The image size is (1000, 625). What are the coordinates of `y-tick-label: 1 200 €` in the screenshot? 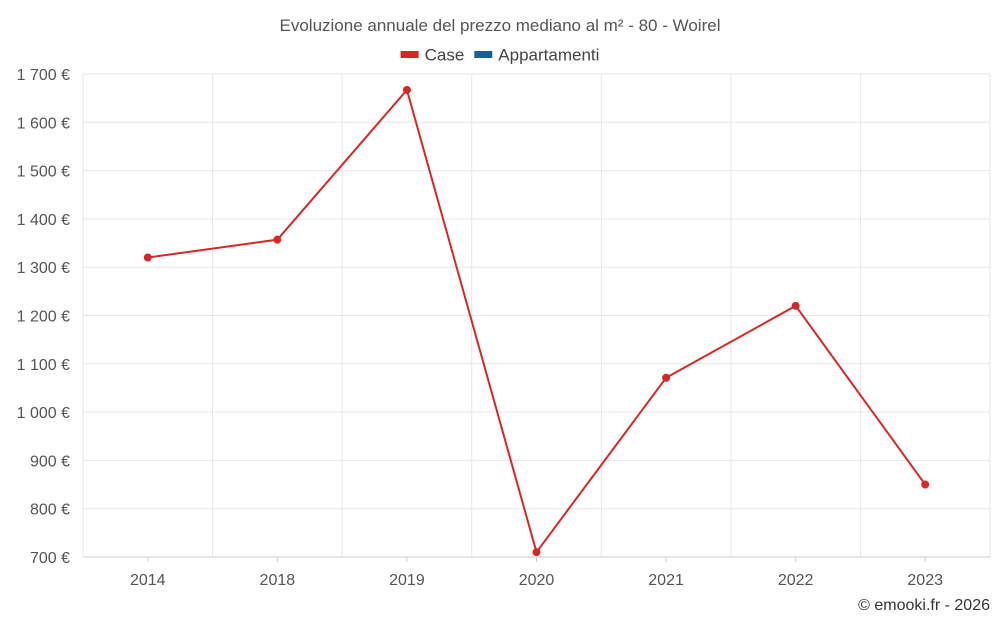 It's located at (43, 317).